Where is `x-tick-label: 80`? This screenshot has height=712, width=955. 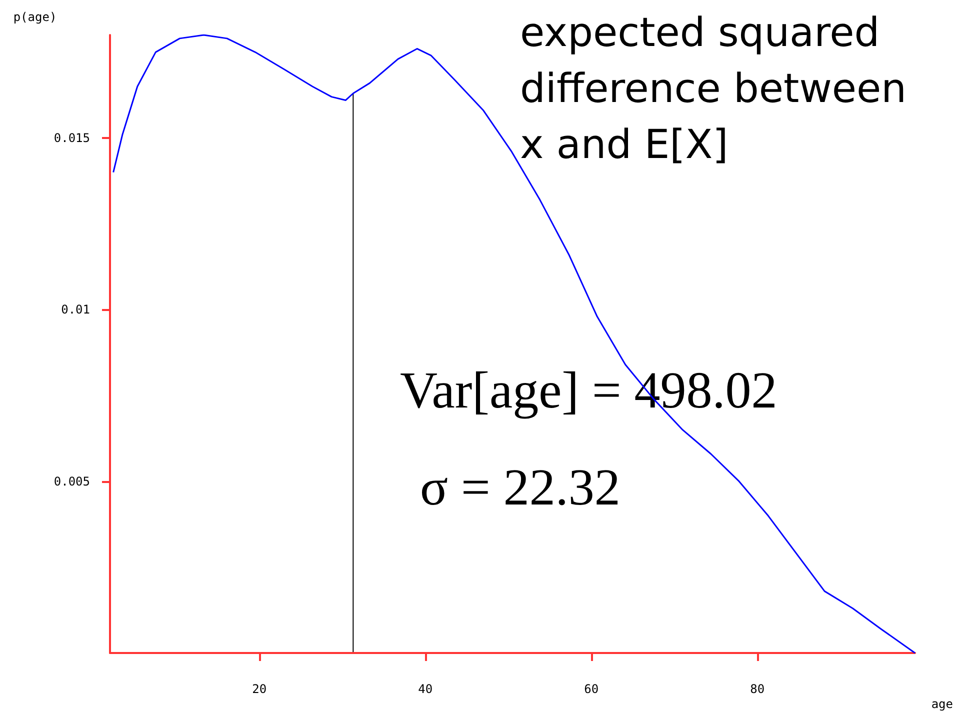
x-tick-label: 80 is located at coordinates (757, 689).